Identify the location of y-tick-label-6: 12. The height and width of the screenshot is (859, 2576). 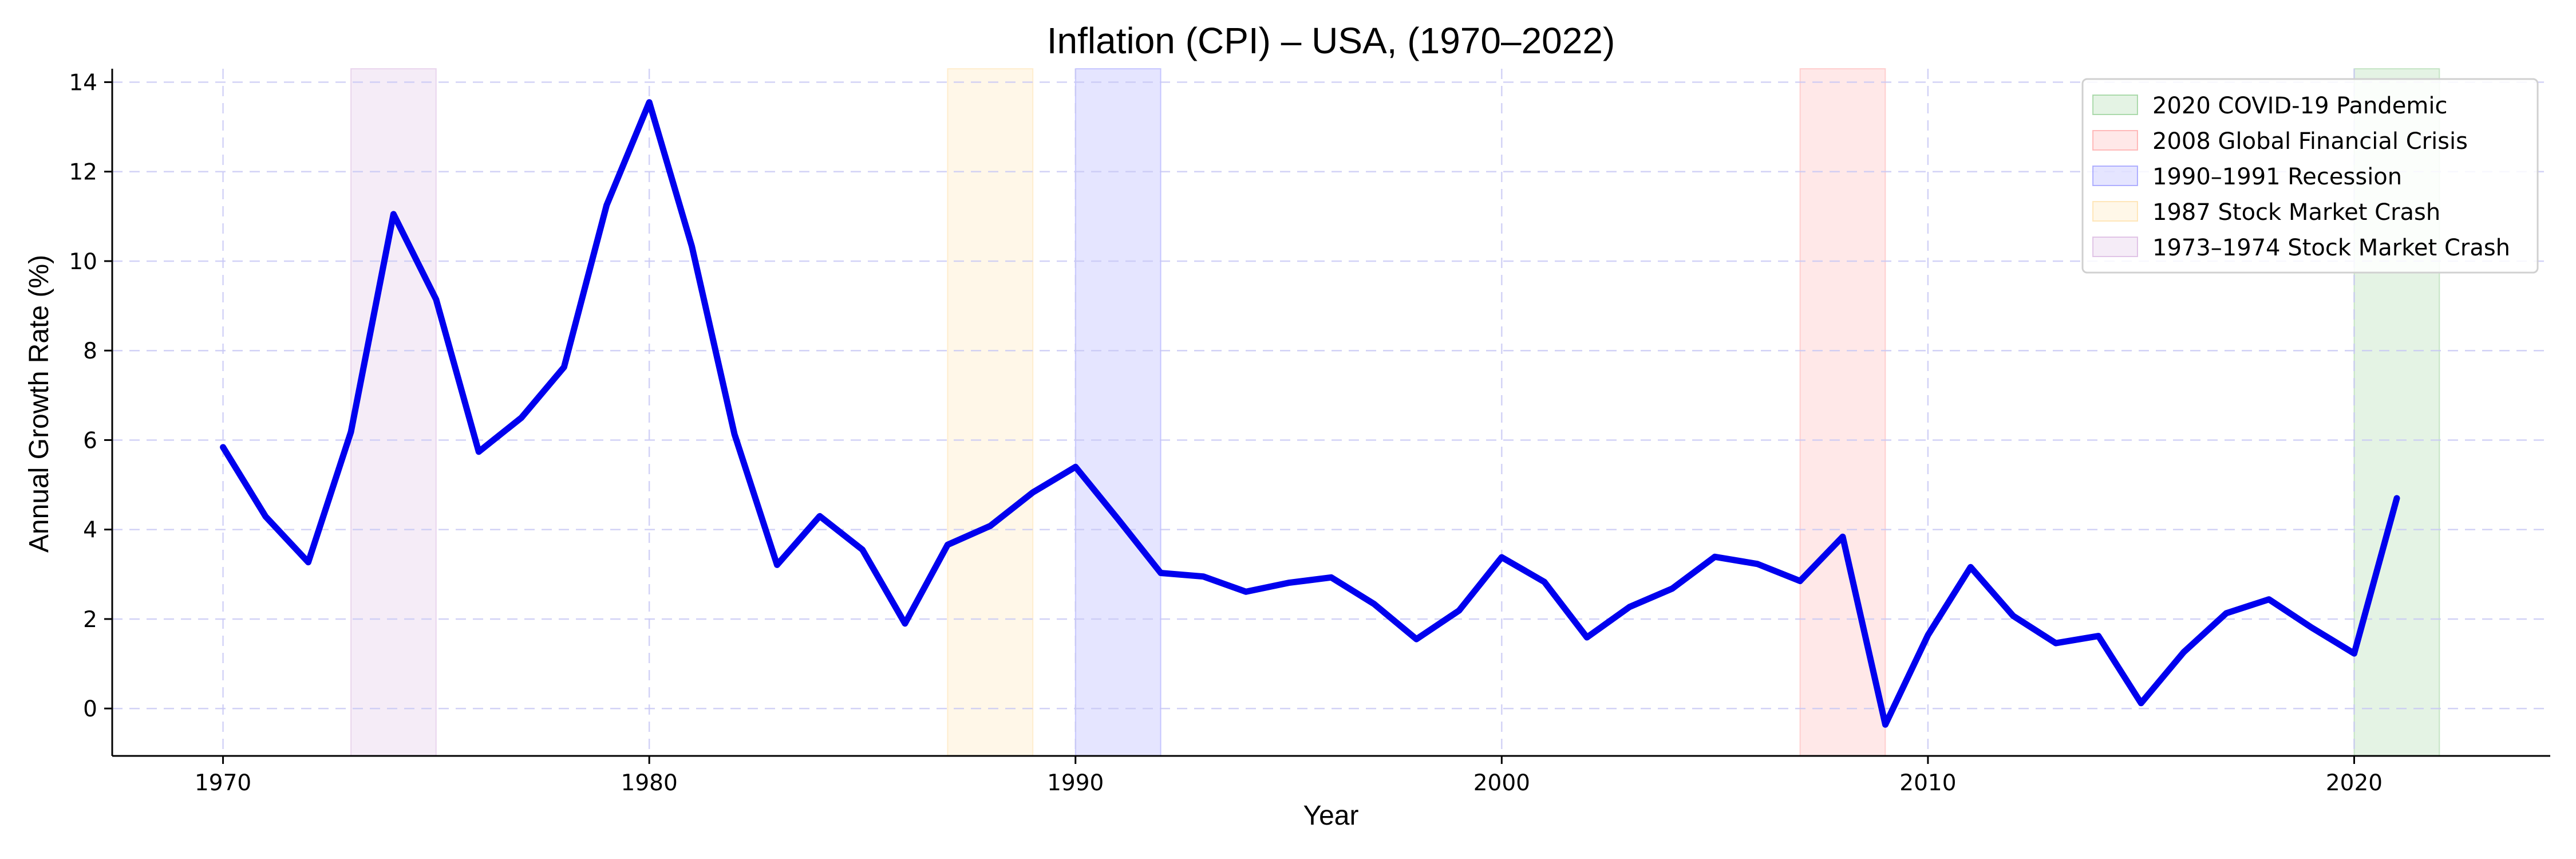
(83, 173).